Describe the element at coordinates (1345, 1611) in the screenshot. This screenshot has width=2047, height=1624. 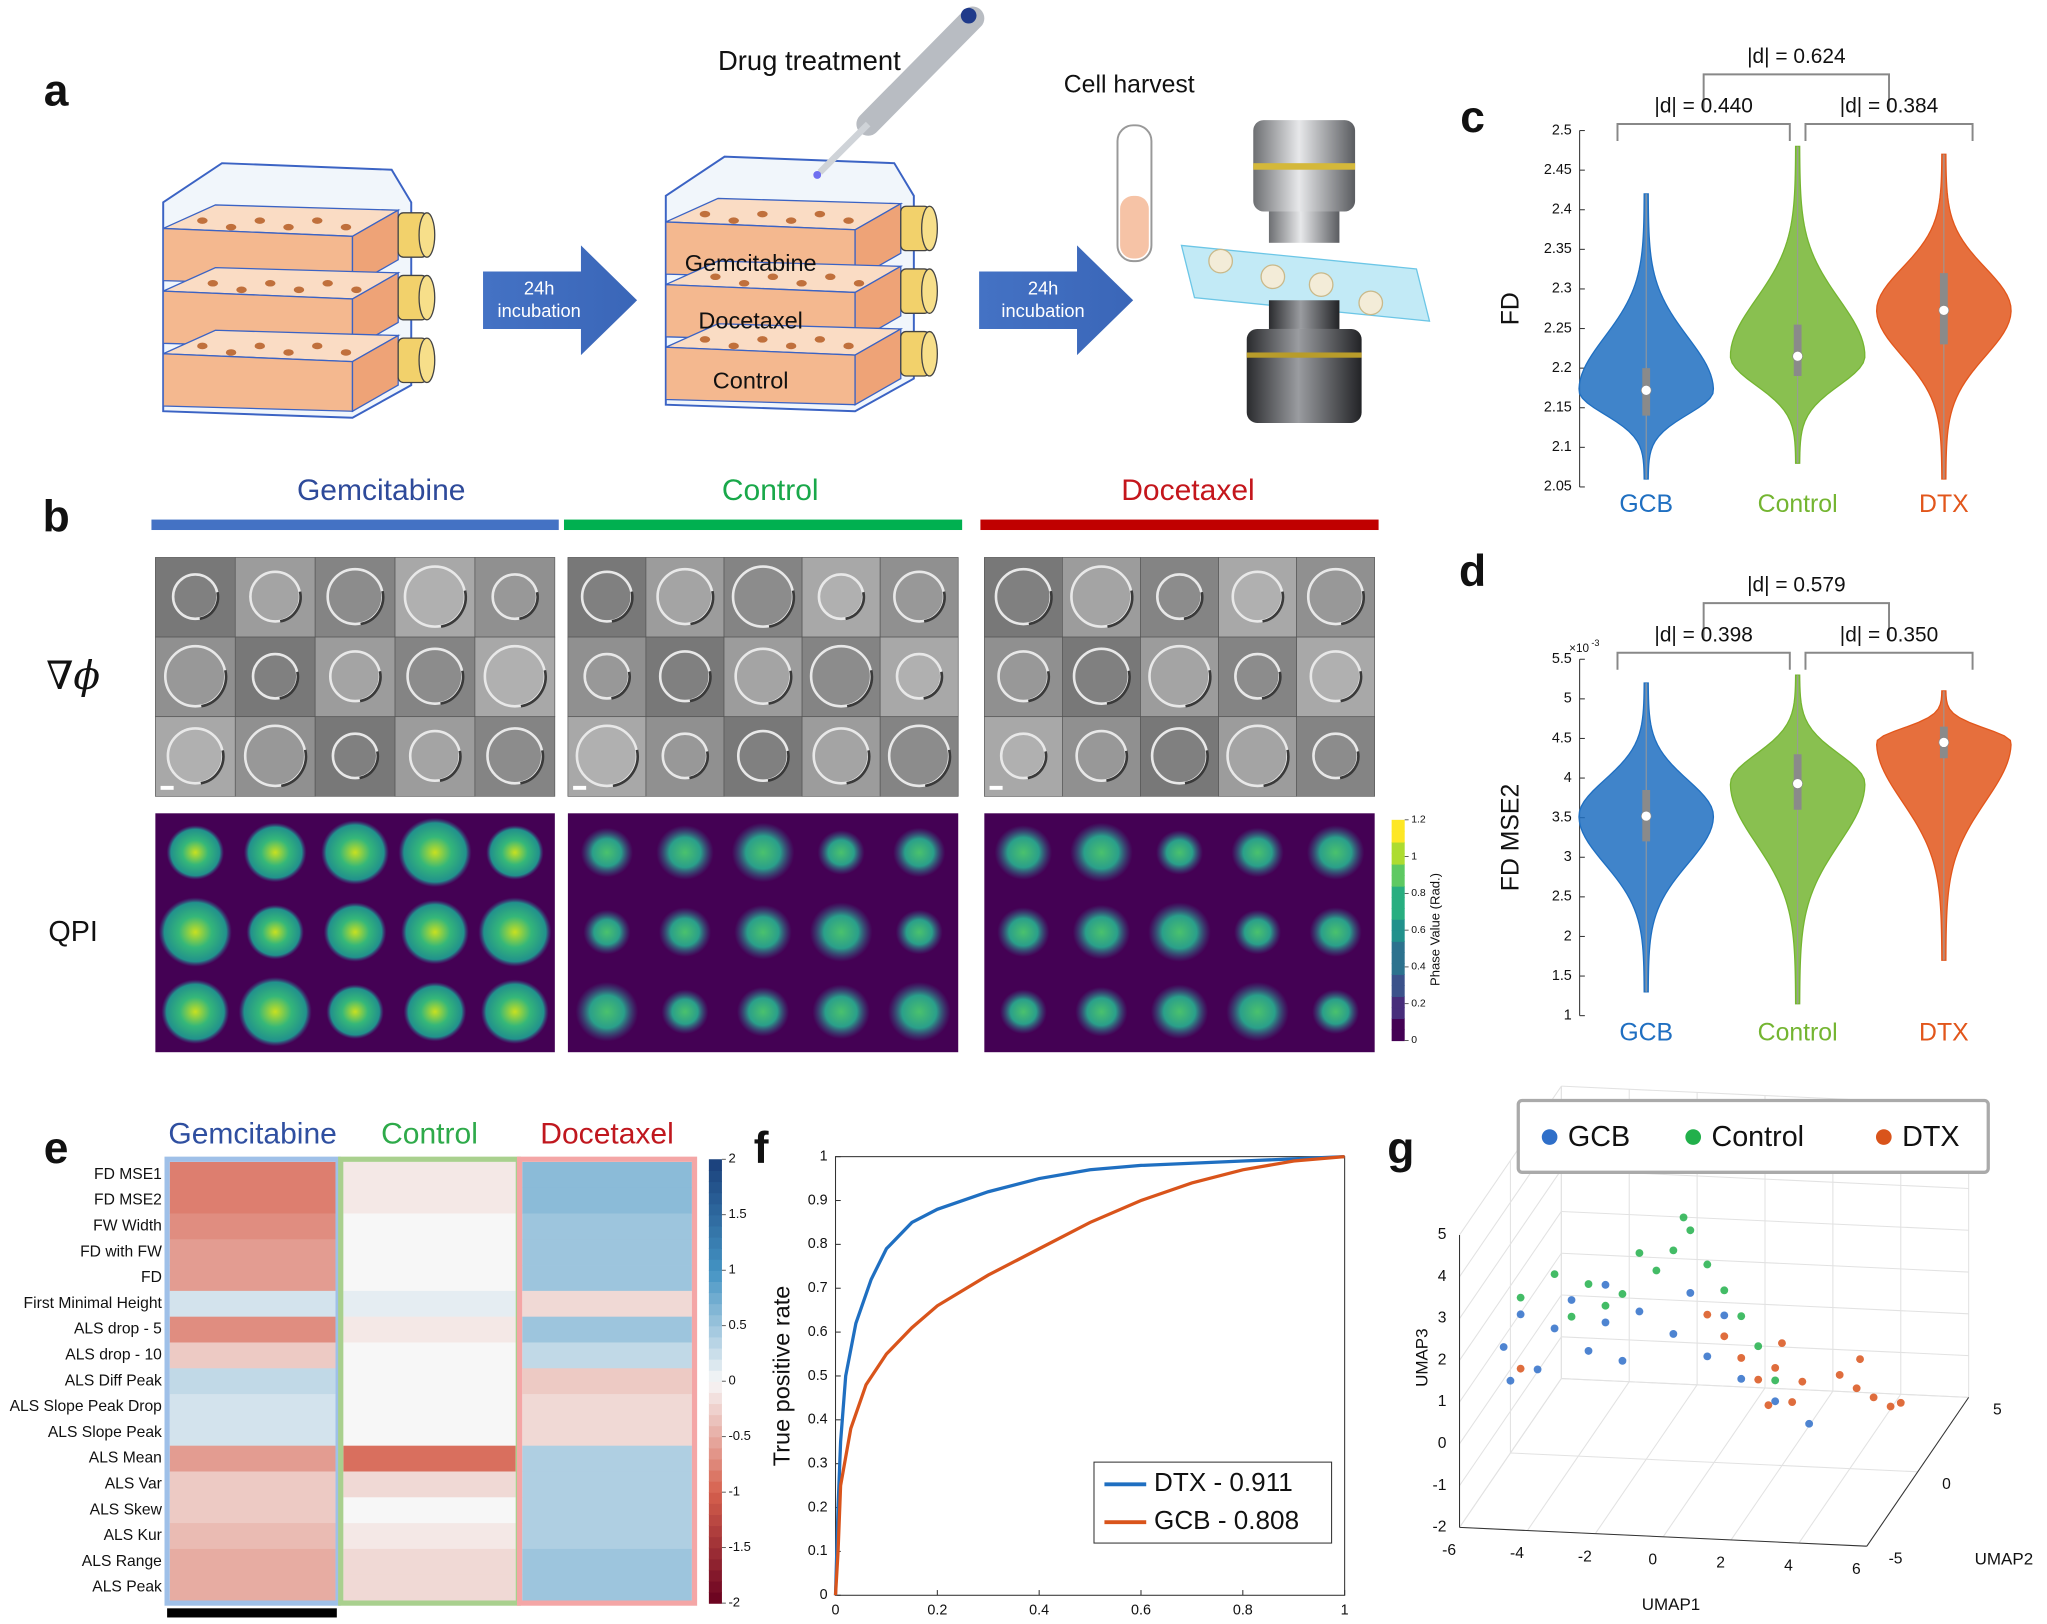
I see `x-tick-label: 1` at that location.